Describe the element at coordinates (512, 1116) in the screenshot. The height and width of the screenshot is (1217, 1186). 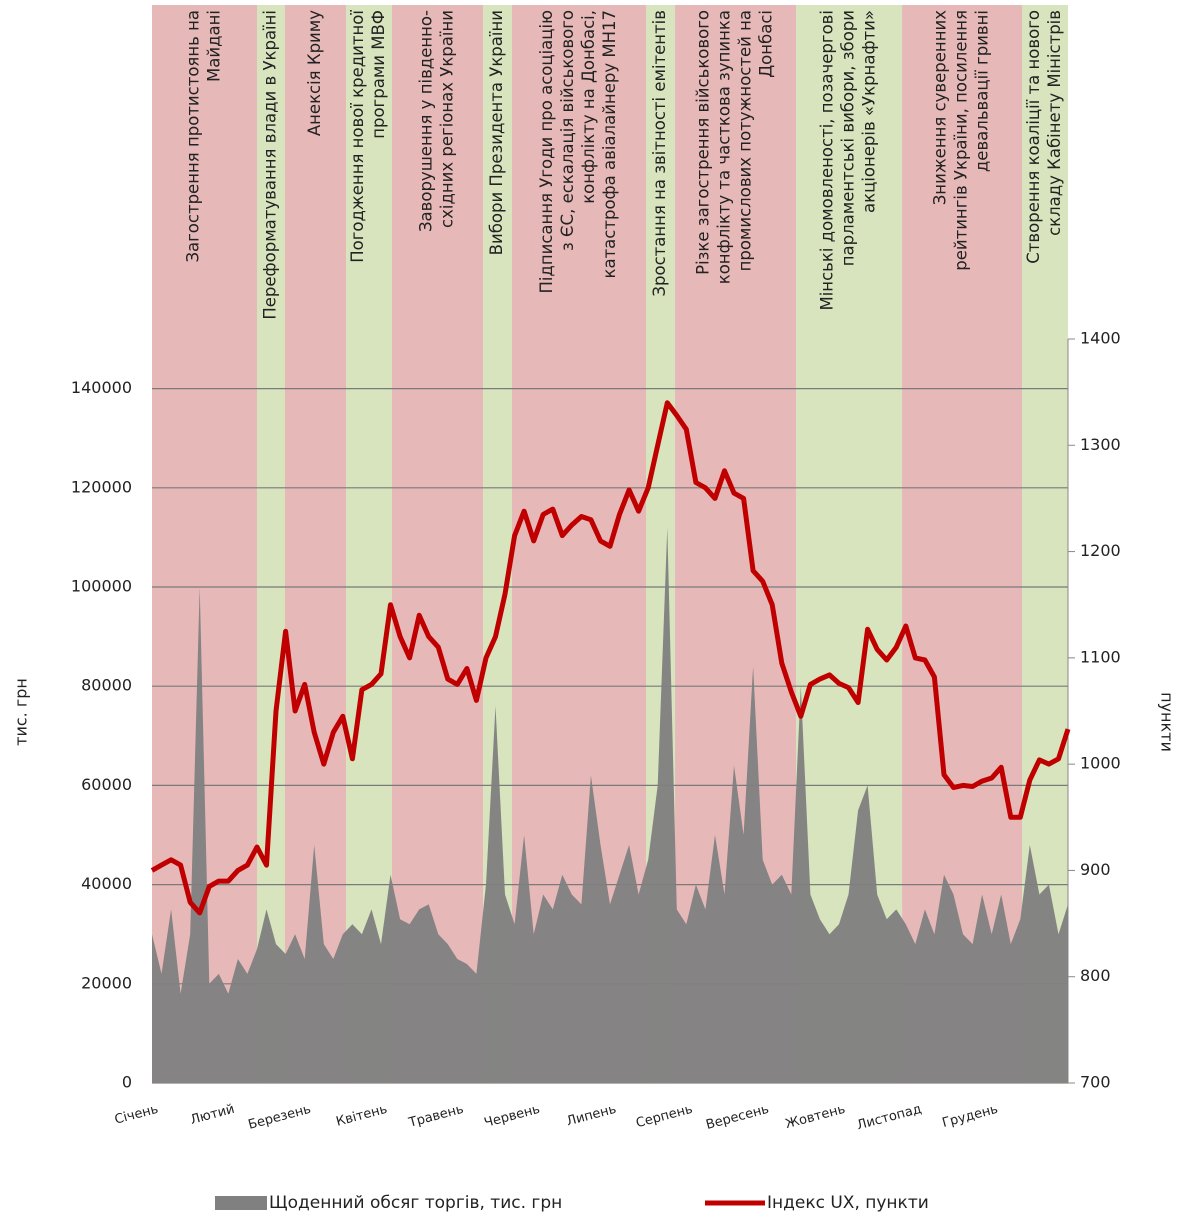
I see `x-tick-label: Червень` at that location.